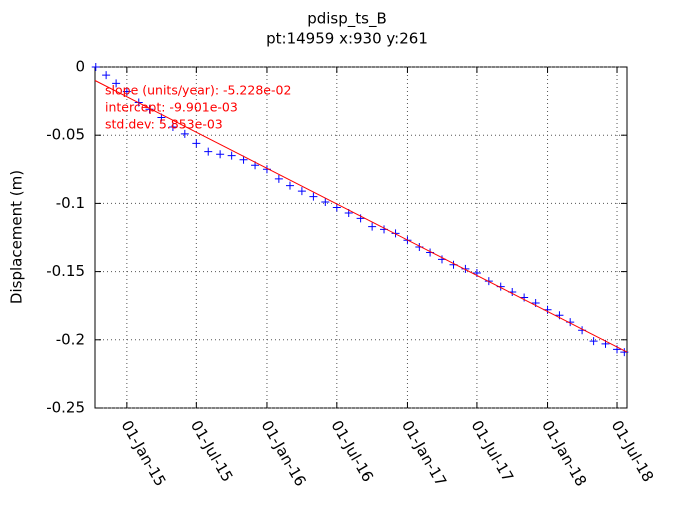 Image resolution: width=680 pixels, height=510 pixels. I want to click on y-tick-label: -0.25, so click(65, 408).